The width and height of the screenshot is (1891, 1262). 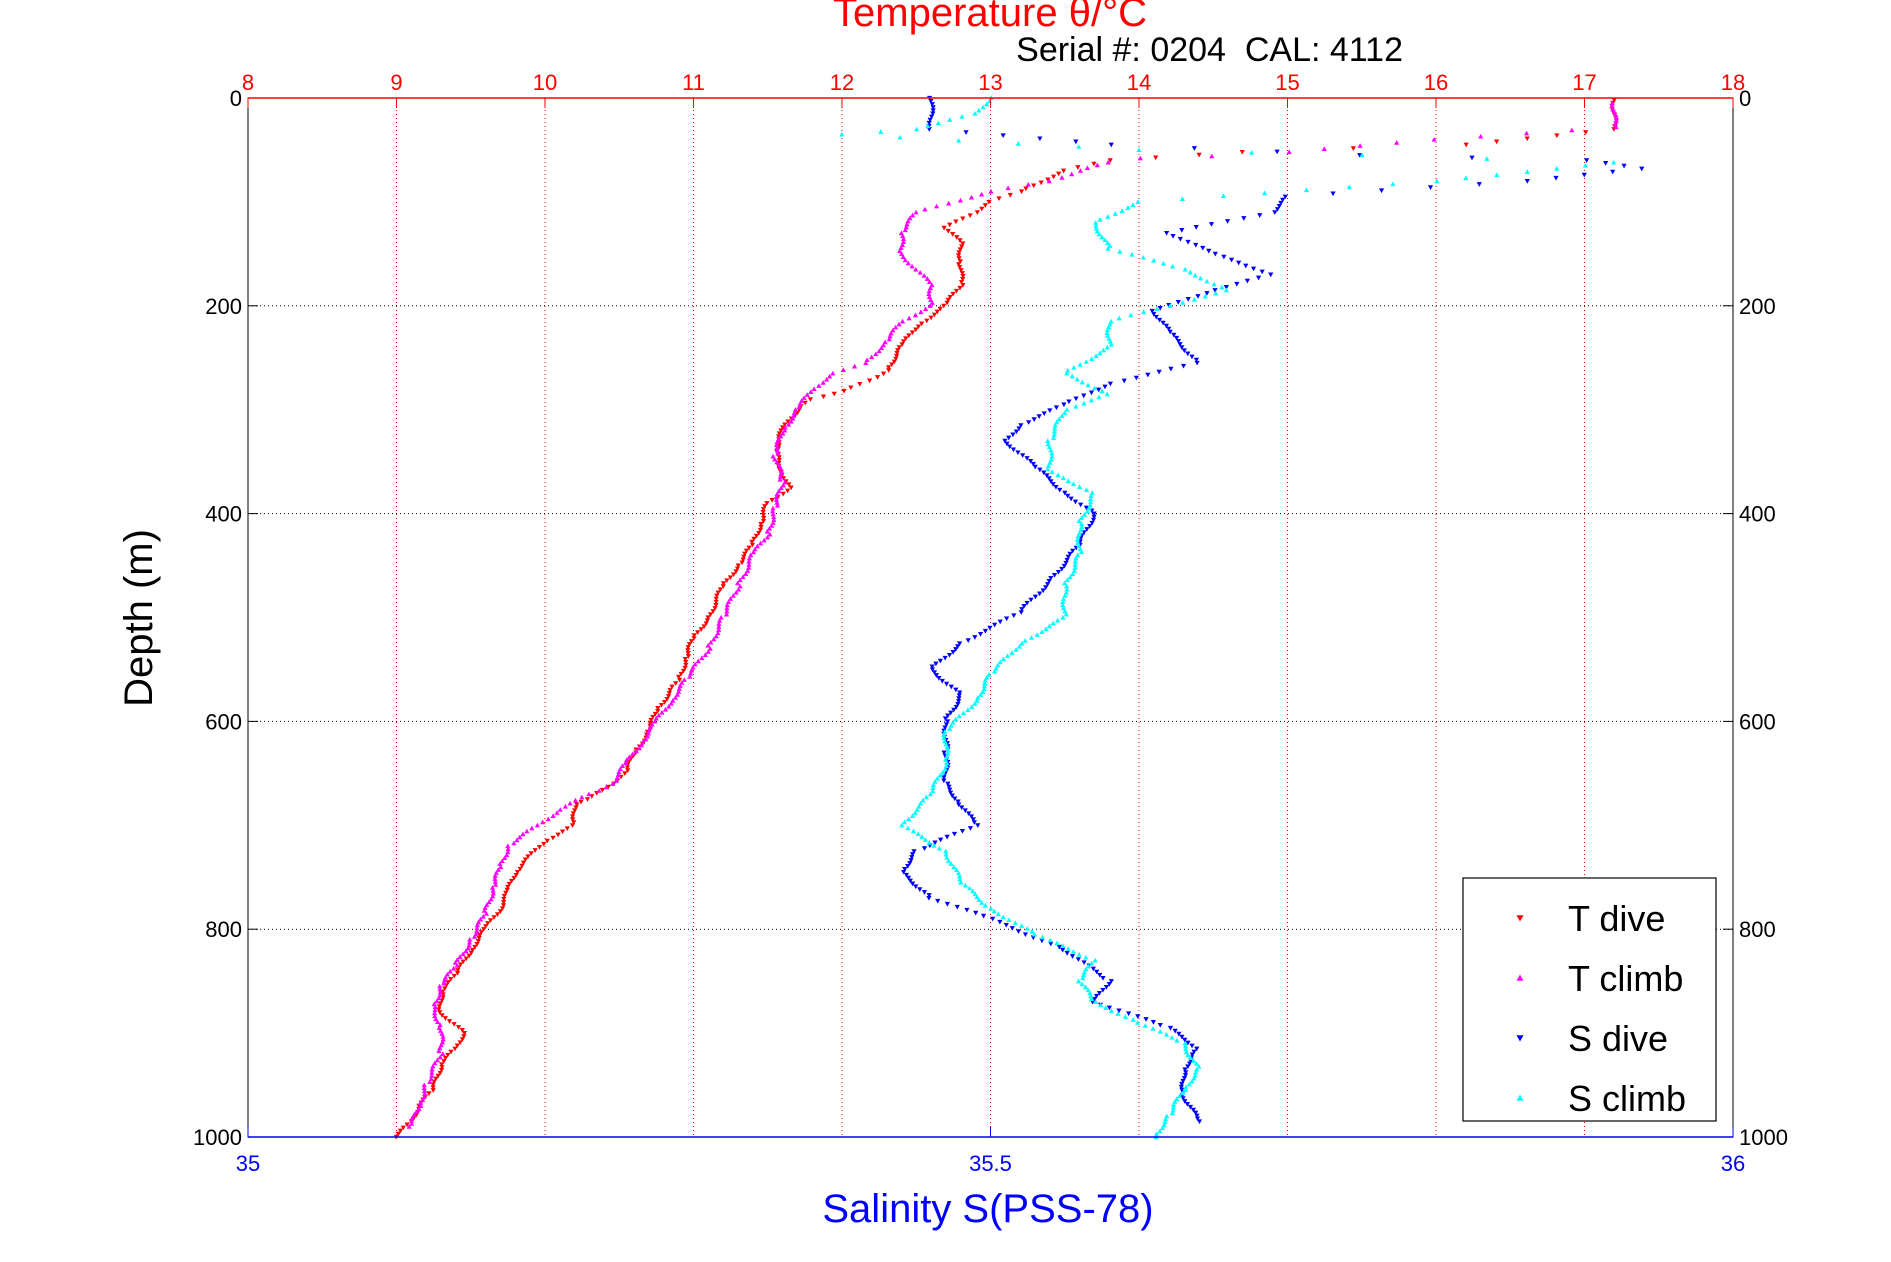 What do you see at coordinates (223, 929) in the screenshot?
I see `y-tick-label: 800` at bounding box center [223, 929].